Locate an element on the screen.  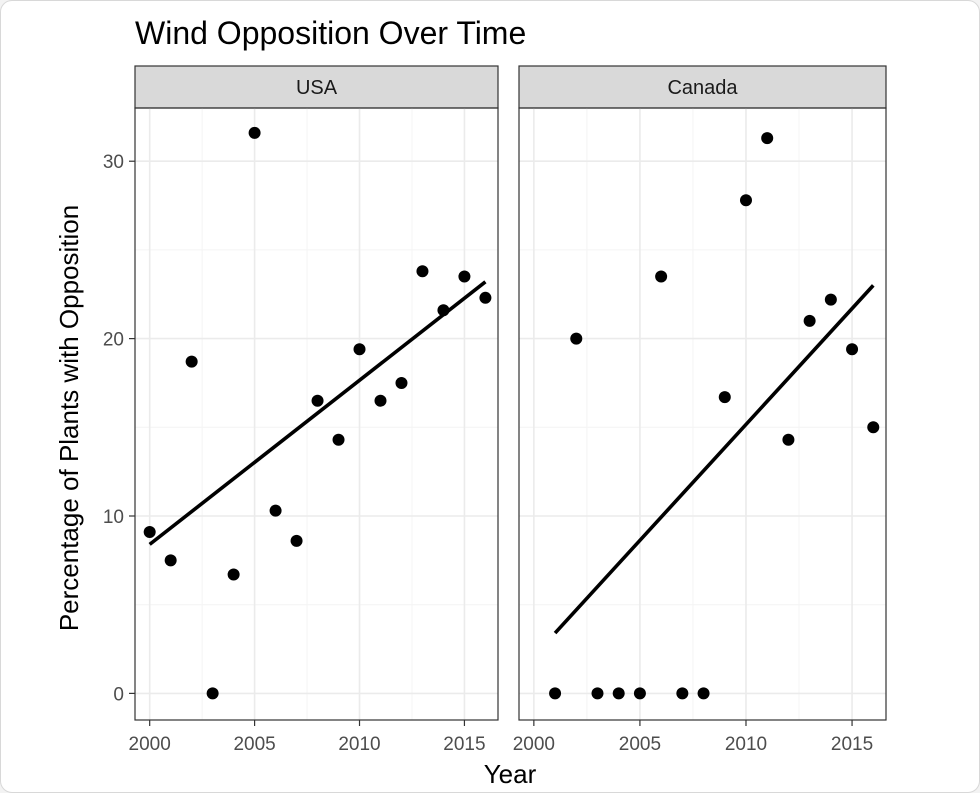
y-tick-label: 30 is located at coordinates (113, 162).